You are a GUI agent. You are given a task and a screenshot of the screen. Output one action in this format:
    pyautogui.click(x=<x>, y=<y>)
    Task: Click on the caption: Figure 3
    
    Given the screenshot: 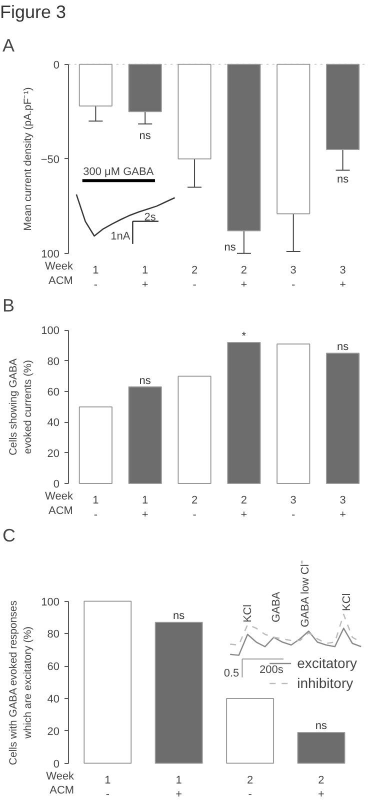 What is the action you would take?
    pyautogui.click(x=34, y=12)
    